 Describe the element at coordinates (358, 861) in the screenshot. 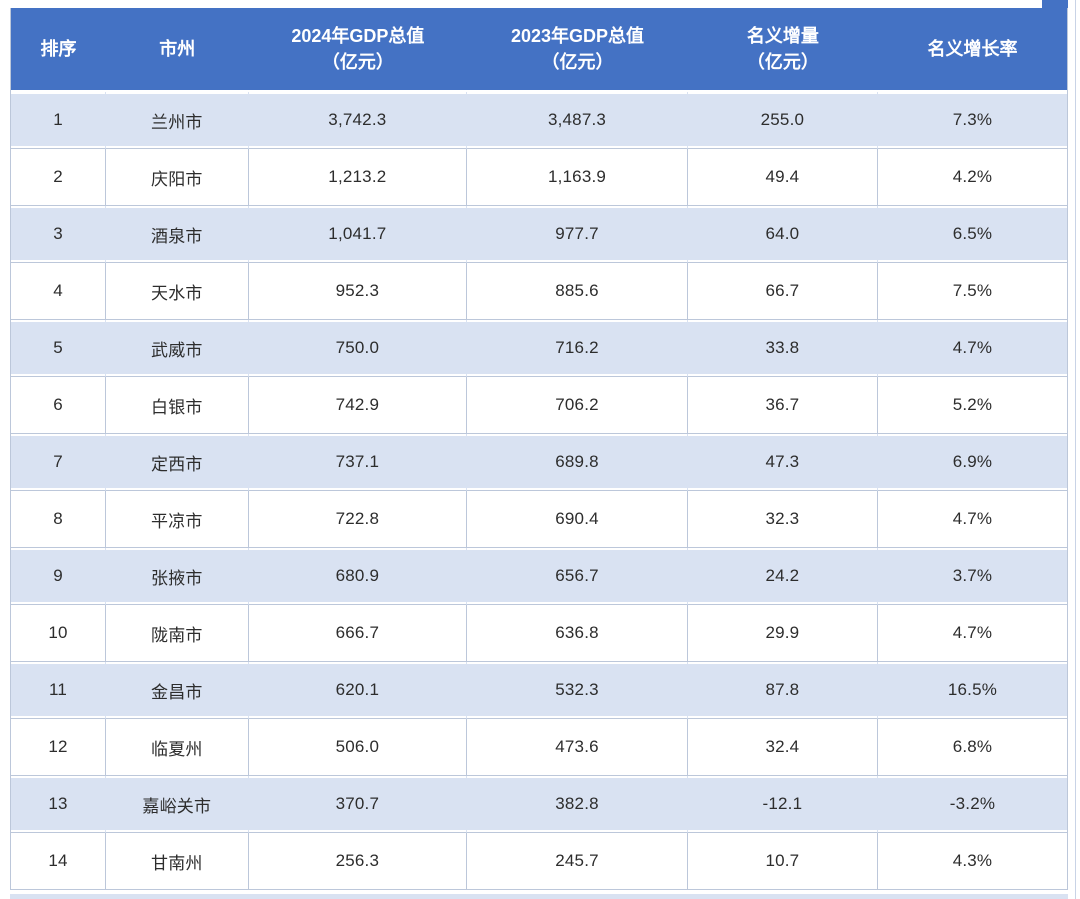

I see `cell-gdp2024: 256.3` at that location.